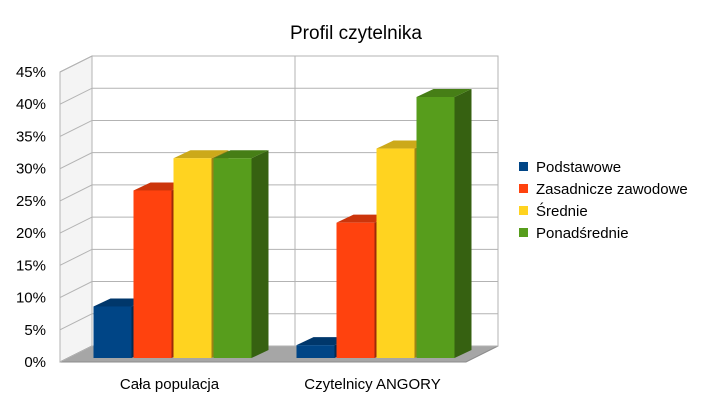 This screenshot has width=712, height=400. I want to click on y-tick-label: 20%, so click(31, 233).